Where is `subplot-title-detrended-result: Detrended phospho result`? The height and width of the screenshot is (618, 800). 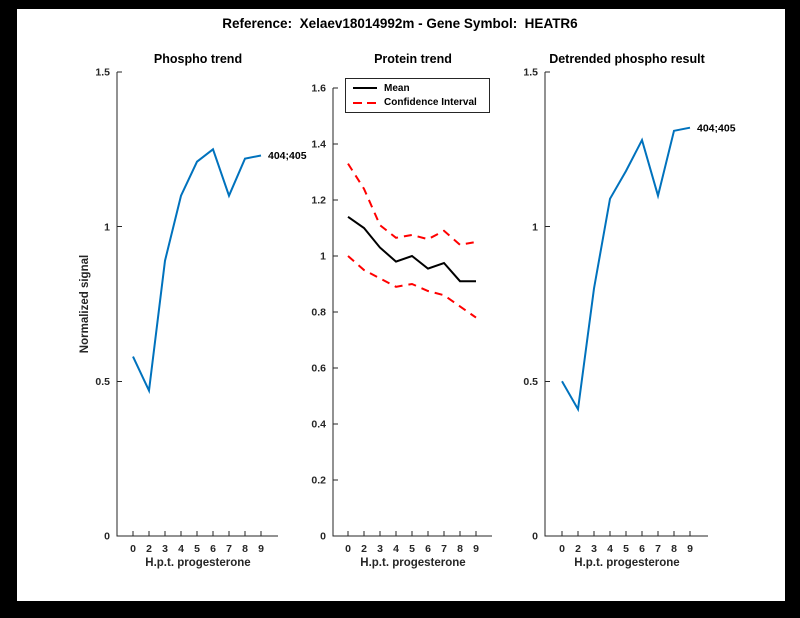 subplot-title-detrended-result: Detrended phospho result is located at coordinates (627, 59).